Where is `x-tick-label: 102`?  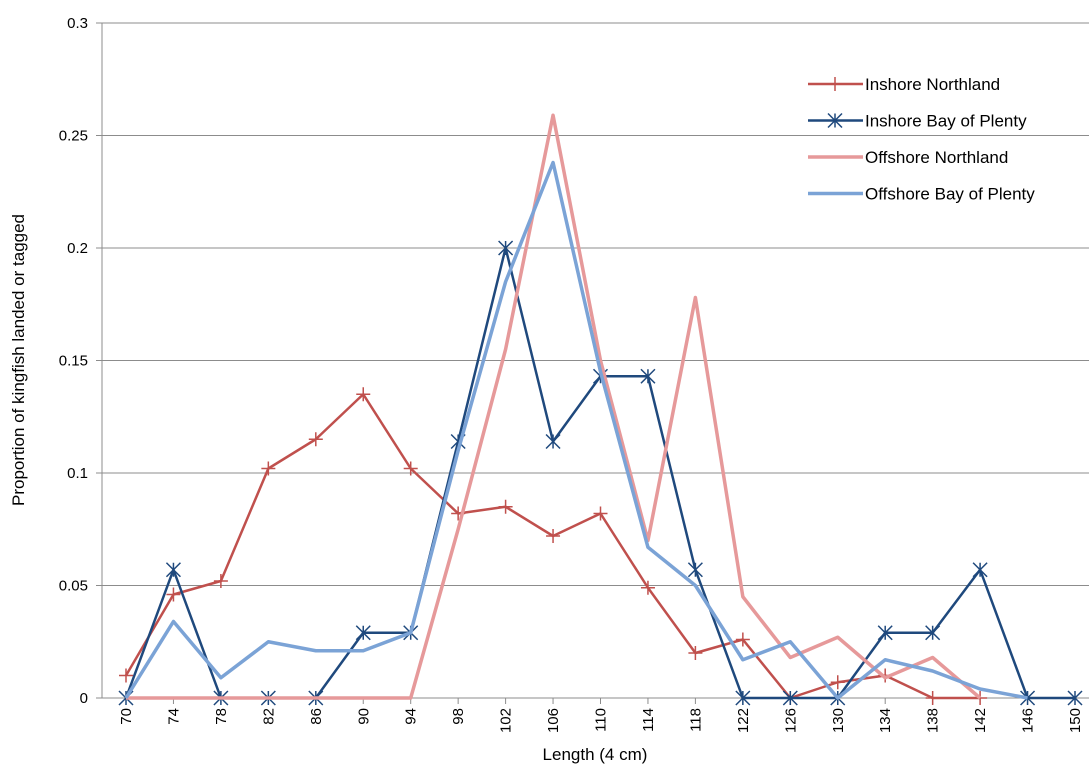
x-tick-label: 102 is located at coordinates (506, 720).